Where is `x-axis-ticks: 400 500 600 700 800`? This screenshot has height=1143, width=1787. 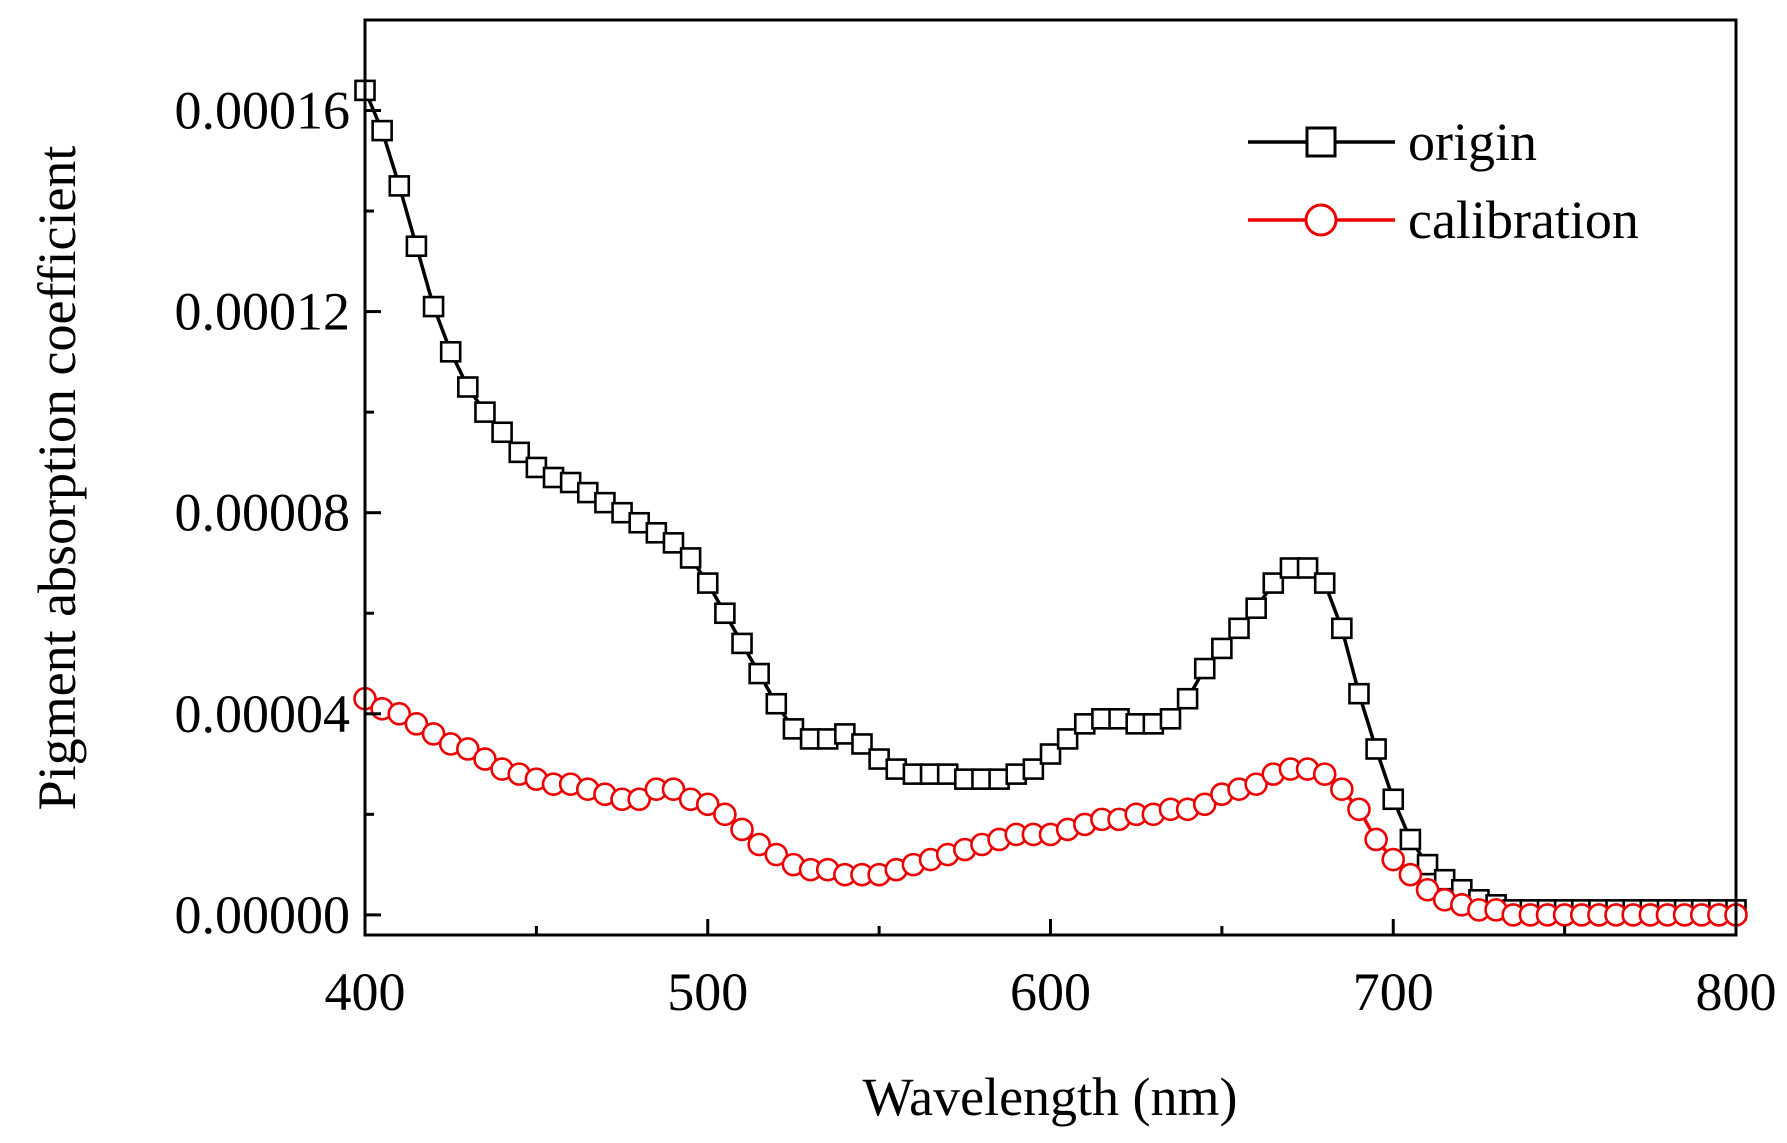 x-axis-ticks: 400 500 600 700 800 is located at coordinates (1051, 970).